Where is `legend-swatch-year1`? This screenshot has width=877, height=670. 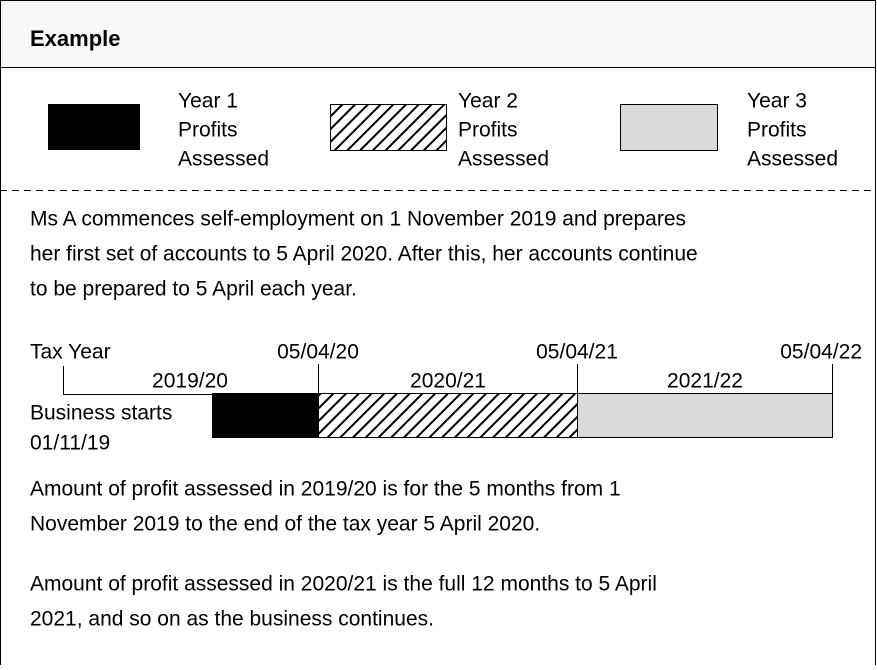 legend-swatch-year1 is located at coordinates (94, 127).